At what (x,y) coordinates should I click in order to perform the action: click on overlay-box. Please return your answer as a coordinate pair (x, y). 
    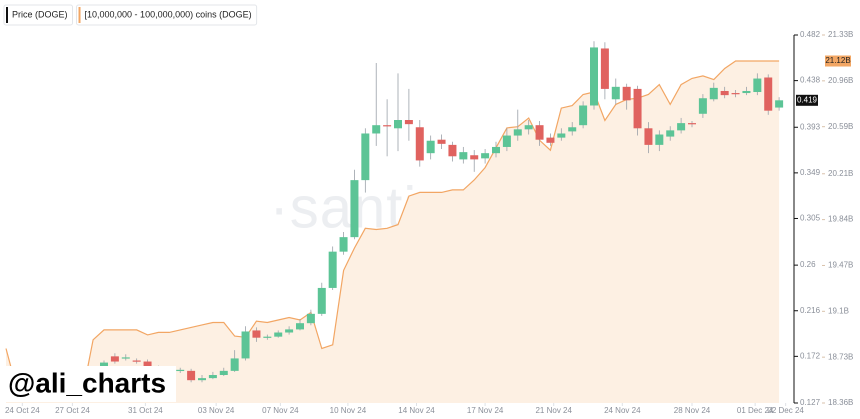
    Looking at the image, I should click on (88, 384).